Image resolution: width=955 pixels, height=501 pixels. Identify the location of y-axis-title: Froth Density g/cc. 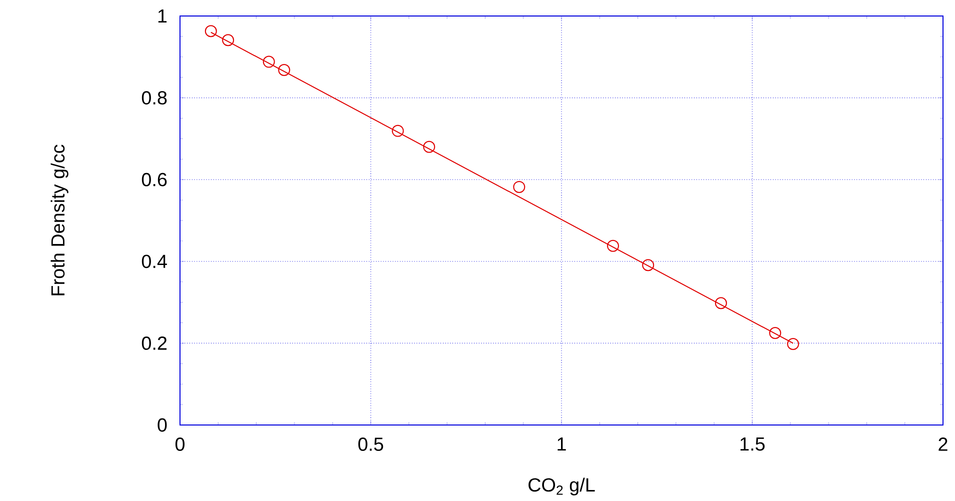
(59, 220).